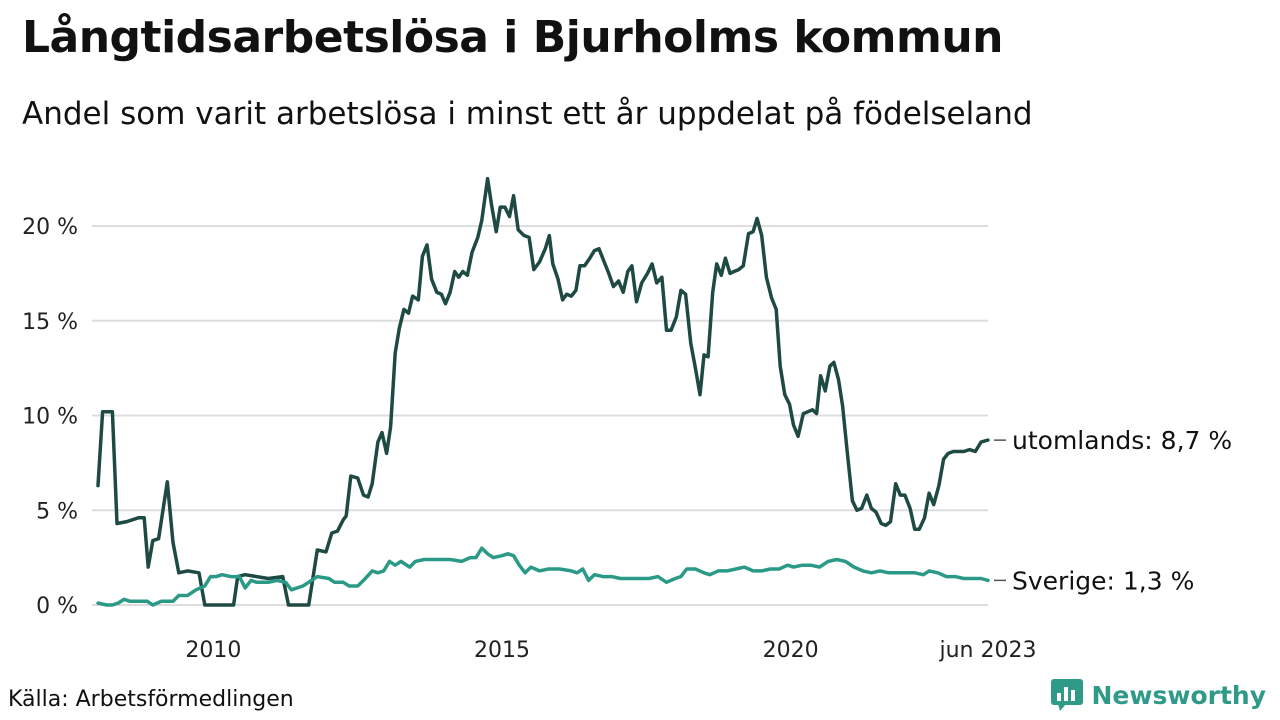 Image resolution: width=1280 pixels, height=720 pixels. Describe the element at coordinates (791, 650) in the screenshot. I see `x-tick-label: 2020` at that location.